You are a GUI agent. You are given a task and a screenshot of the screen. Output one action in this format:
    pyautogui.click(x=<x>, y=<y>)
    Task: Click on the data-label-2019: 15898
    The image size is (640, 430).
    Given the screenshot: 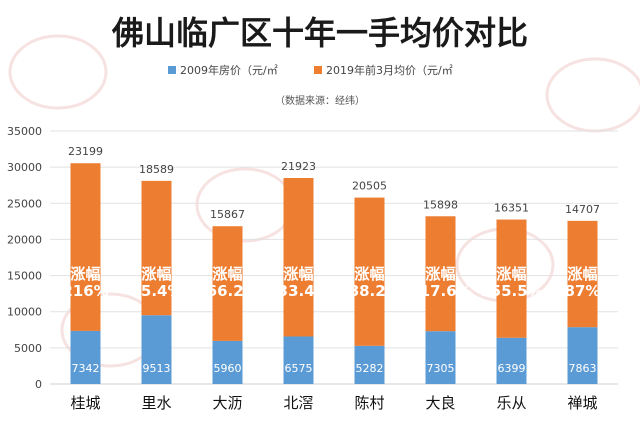 What is the action you would take?
    pyautogui.click(x=440, y=204)
    